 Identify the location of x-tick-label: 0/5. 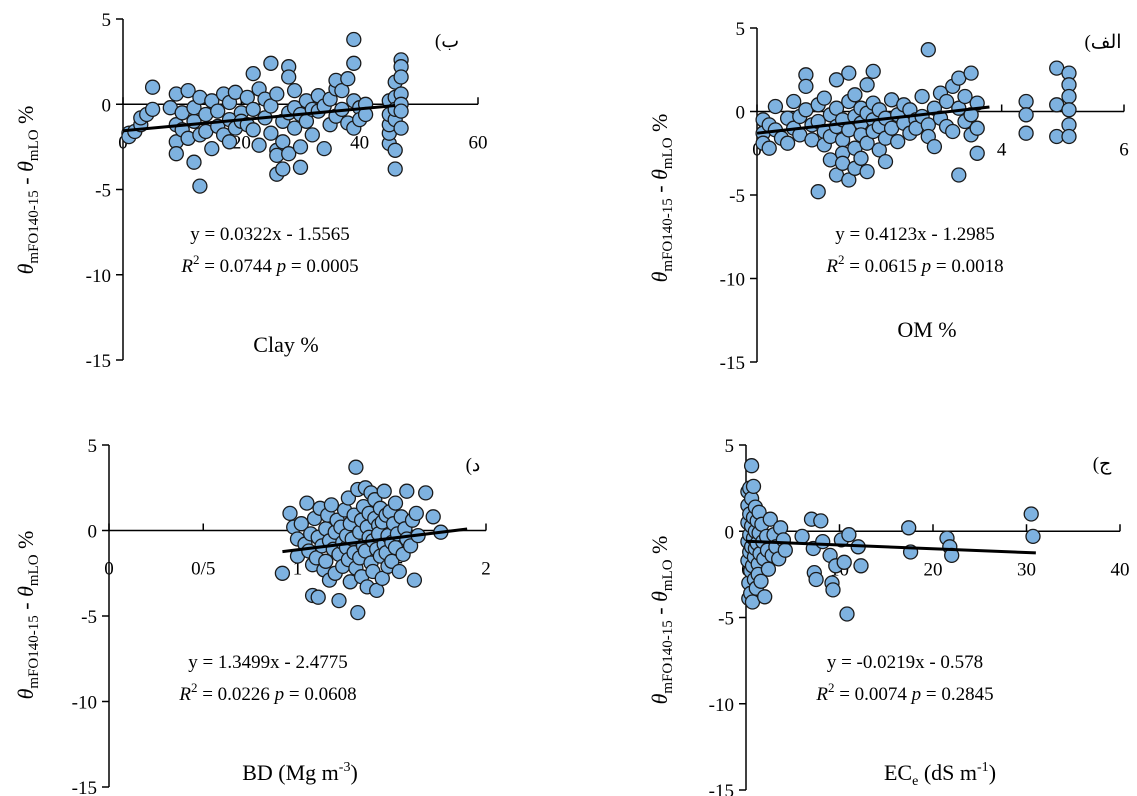
(203, 569).